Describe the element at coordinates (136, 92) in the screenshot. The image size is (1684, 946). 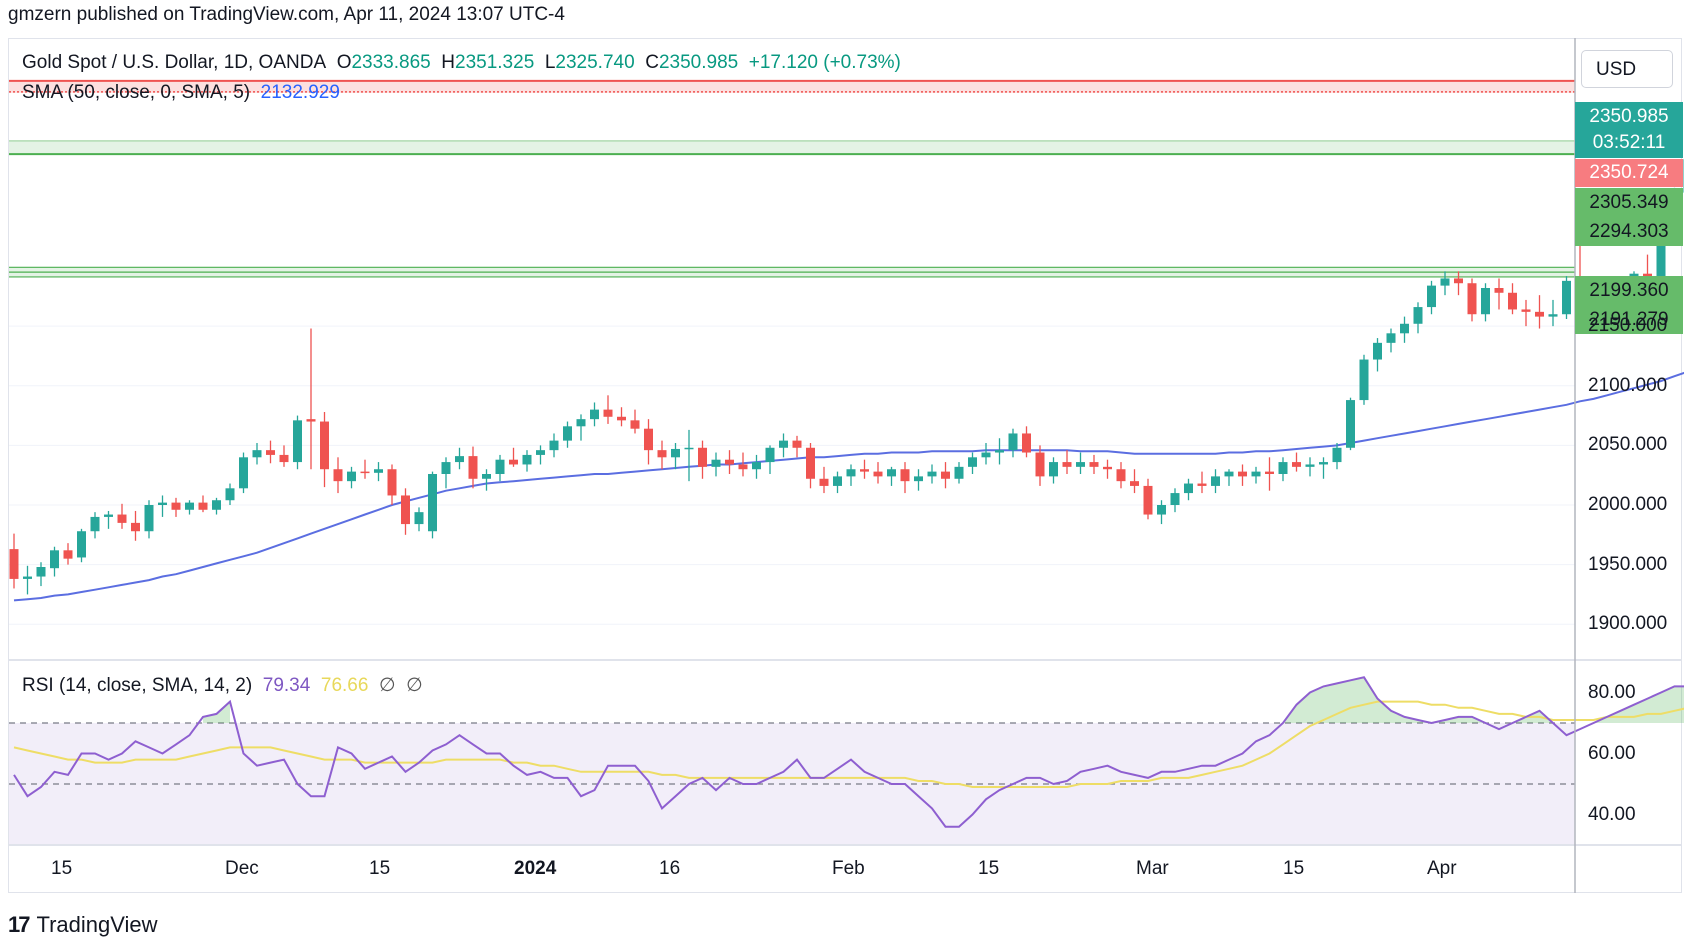
I see `sma-label: SMA (50, close, 0, SMA, 5)` at that location.